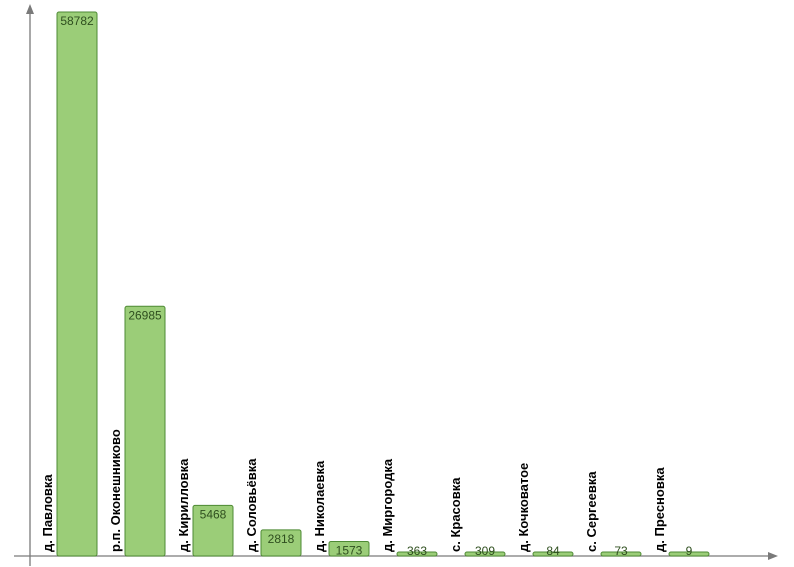 This screenshot has width=794, height=567. I want to click on x-axis-arrow, so click(773, 556).